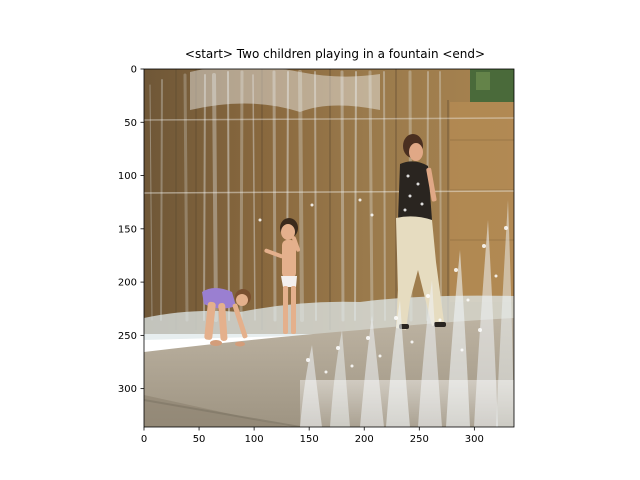 The image size is (640, 480). I want to click on y-tick-label: 150, so click(127, 229).